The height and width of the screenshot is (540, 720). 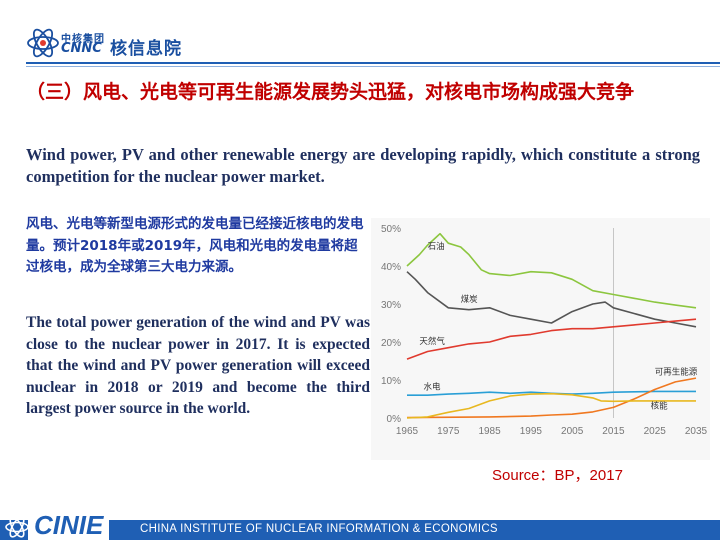 What do you see at coordinates (17, 527) in the screenshot?
I see `cinie-logo-icon` at bounding box center [17, 527].